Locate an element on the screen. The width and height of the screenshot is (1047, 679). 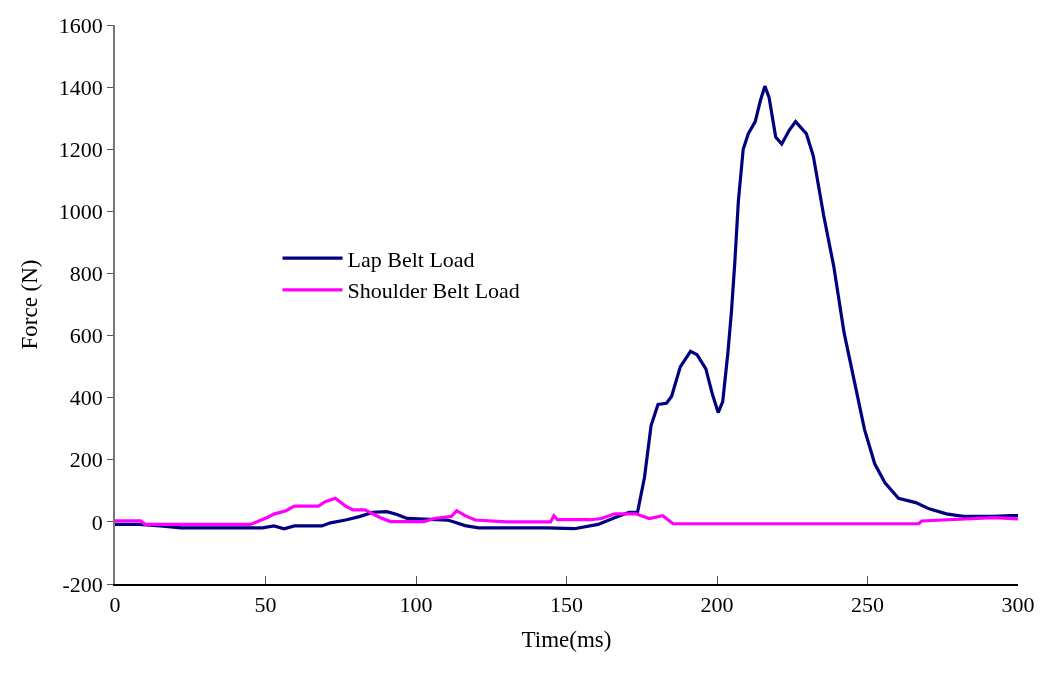
x-tick-label: 150 is located at coordinates (566, 605).